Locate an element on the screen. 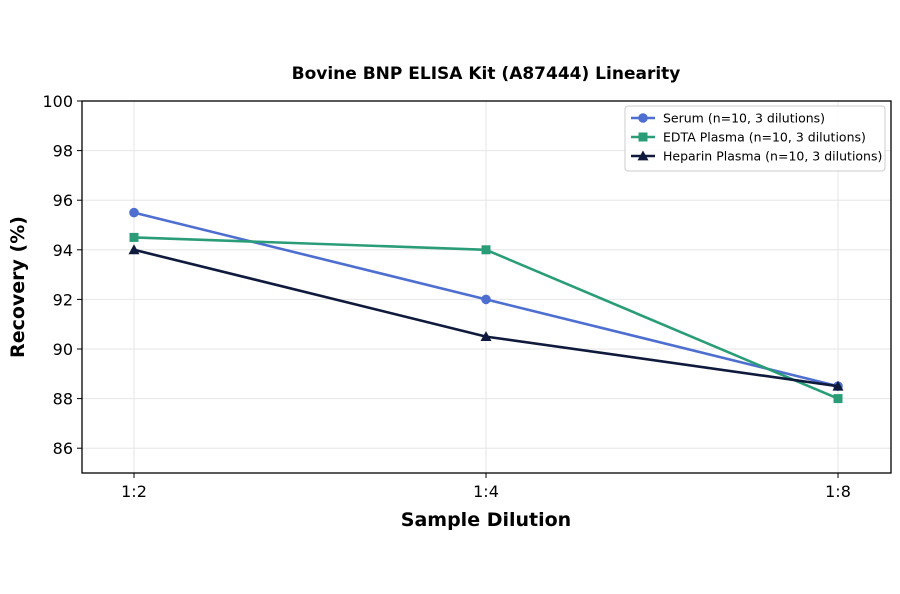 This screenshot has width=900, height=594. y-tick-label: 92 is located at coordinates (63, 299).